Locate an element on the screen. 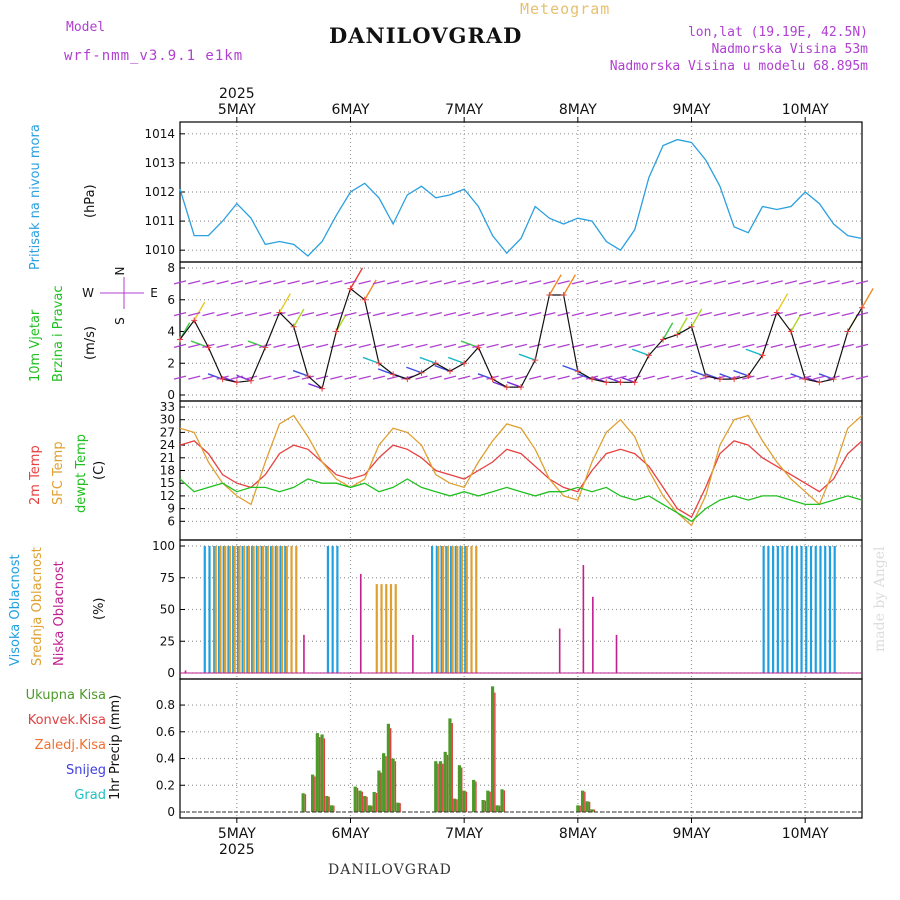 Image resolution: width=900 pixels, height=900 pixels. top-day-label: 10MAY is located at coordinates (805, 110).